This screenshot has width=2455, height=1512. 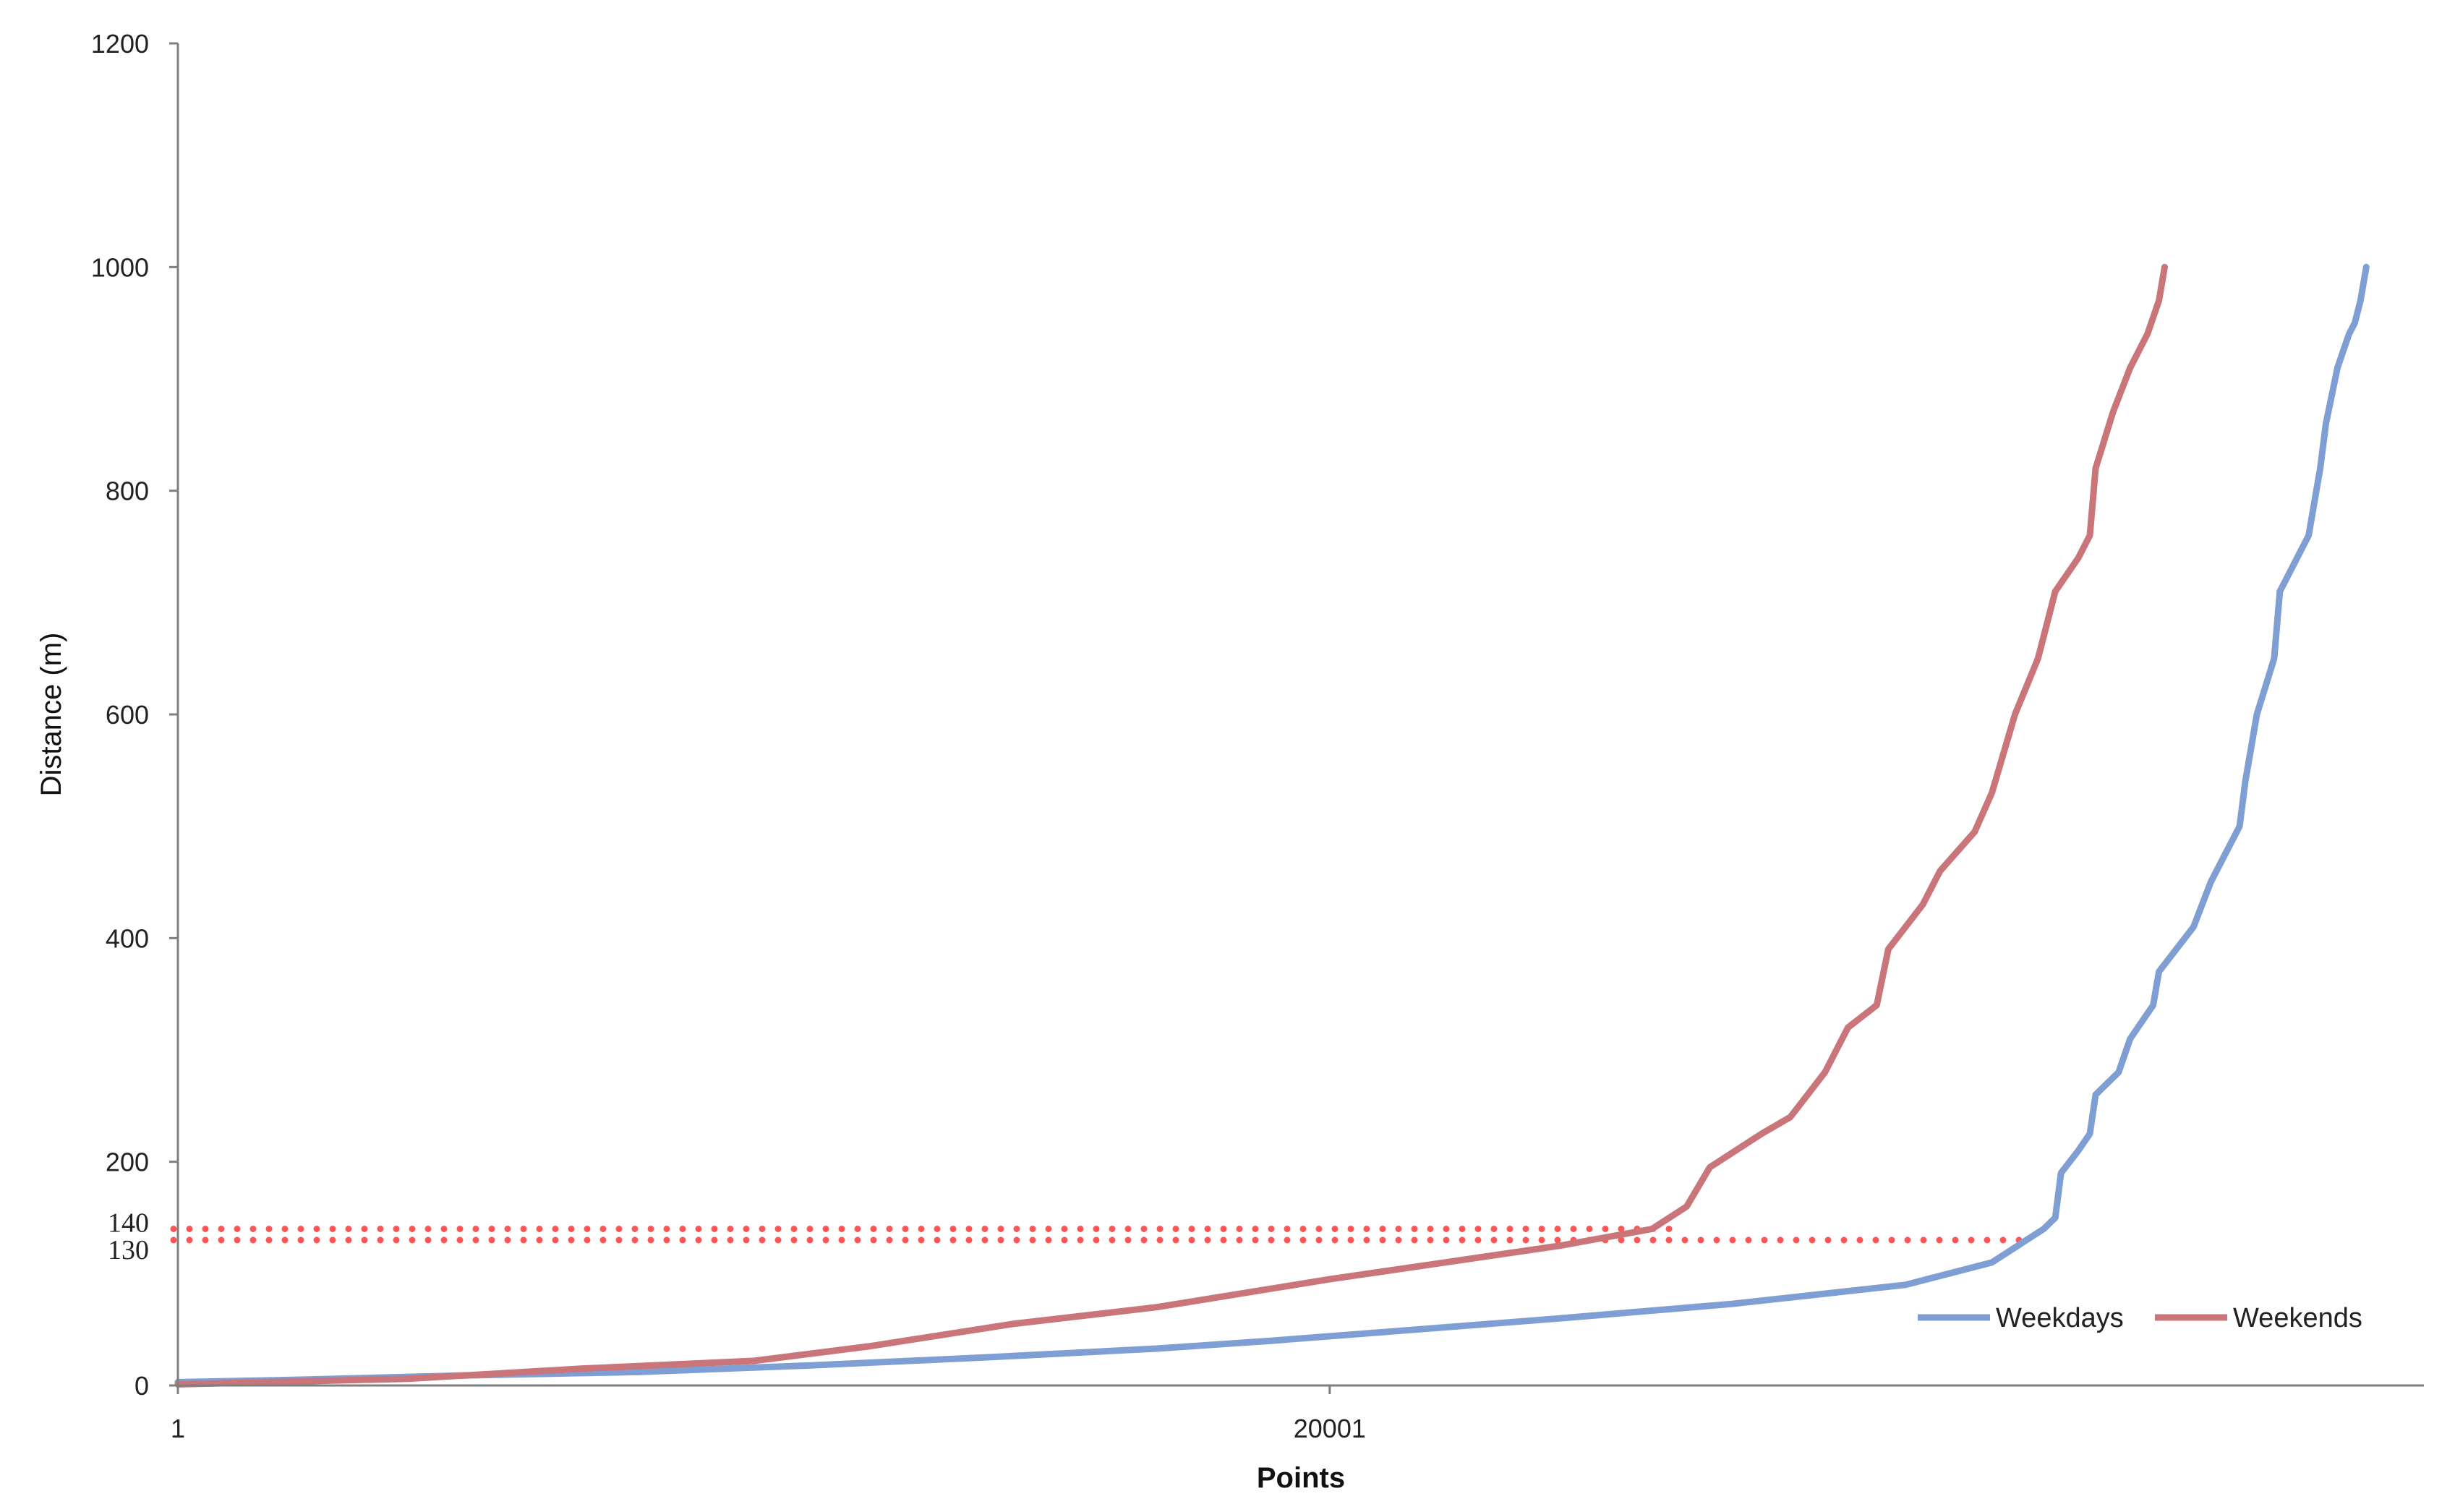 I want to click on y-tick-label-1000: 1000, so click(x=120, y=267).